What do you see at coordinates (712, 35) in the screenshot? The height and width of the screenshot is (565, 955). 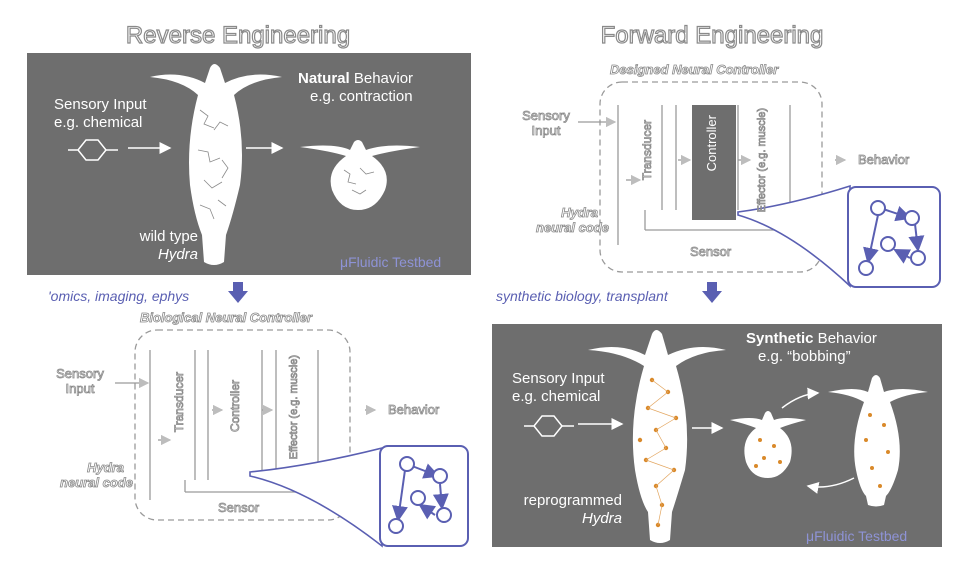 I see `forward-engineering-title: Forward Engineering` at bounding box center [712, 35].